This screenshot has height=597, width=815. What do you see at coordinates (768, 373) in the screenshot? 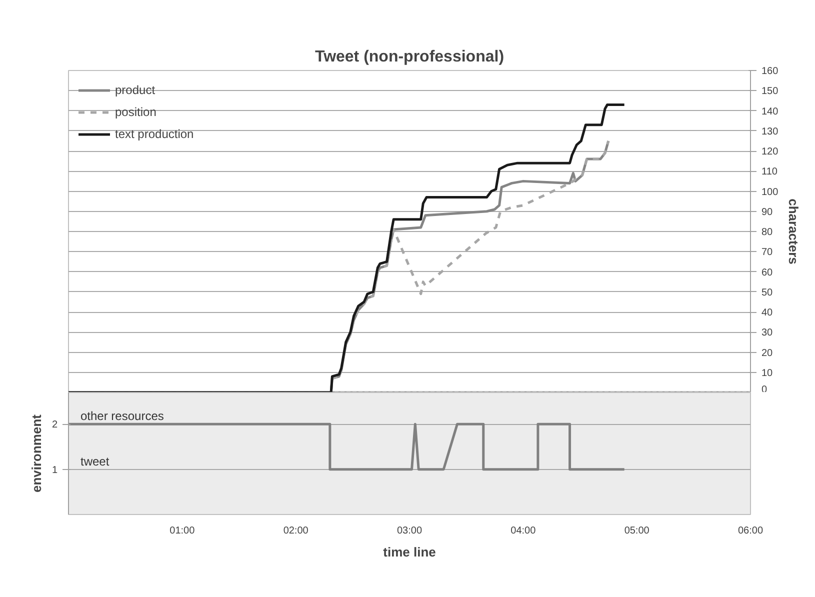
I see `y-tick-label: 10` at bounding box center [768, 373].